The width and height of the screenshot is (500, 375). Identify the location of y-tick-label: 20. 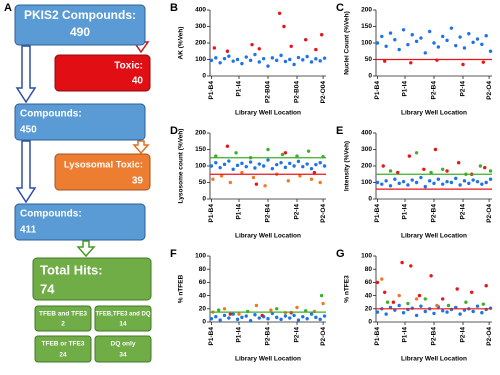
(369, 309).